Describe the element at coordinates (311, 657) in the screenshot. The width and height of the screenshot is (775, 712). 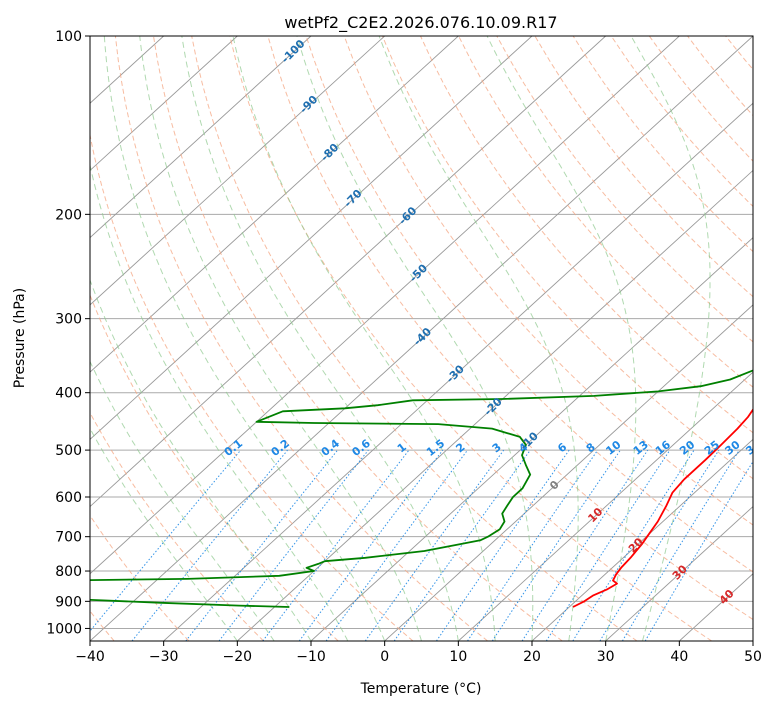
I see `x-tick-label: −10` at that location.